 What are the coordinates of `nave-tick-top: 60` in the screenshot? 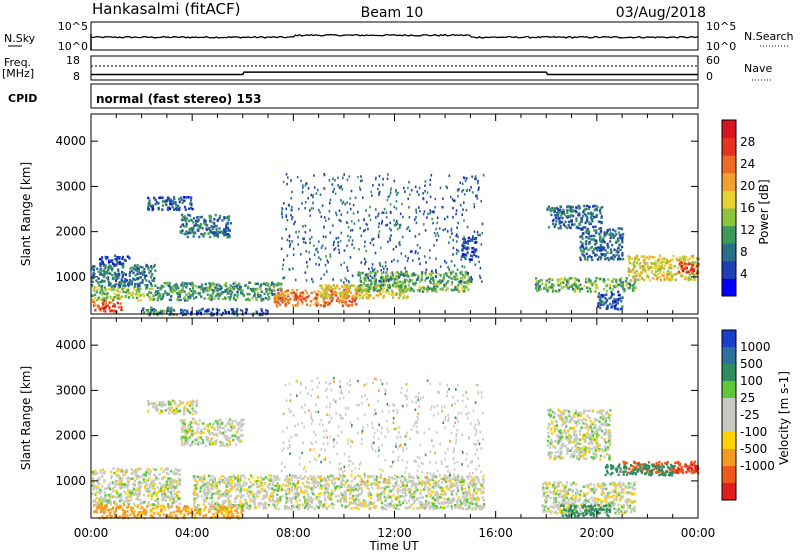 It's located at (713, 60).